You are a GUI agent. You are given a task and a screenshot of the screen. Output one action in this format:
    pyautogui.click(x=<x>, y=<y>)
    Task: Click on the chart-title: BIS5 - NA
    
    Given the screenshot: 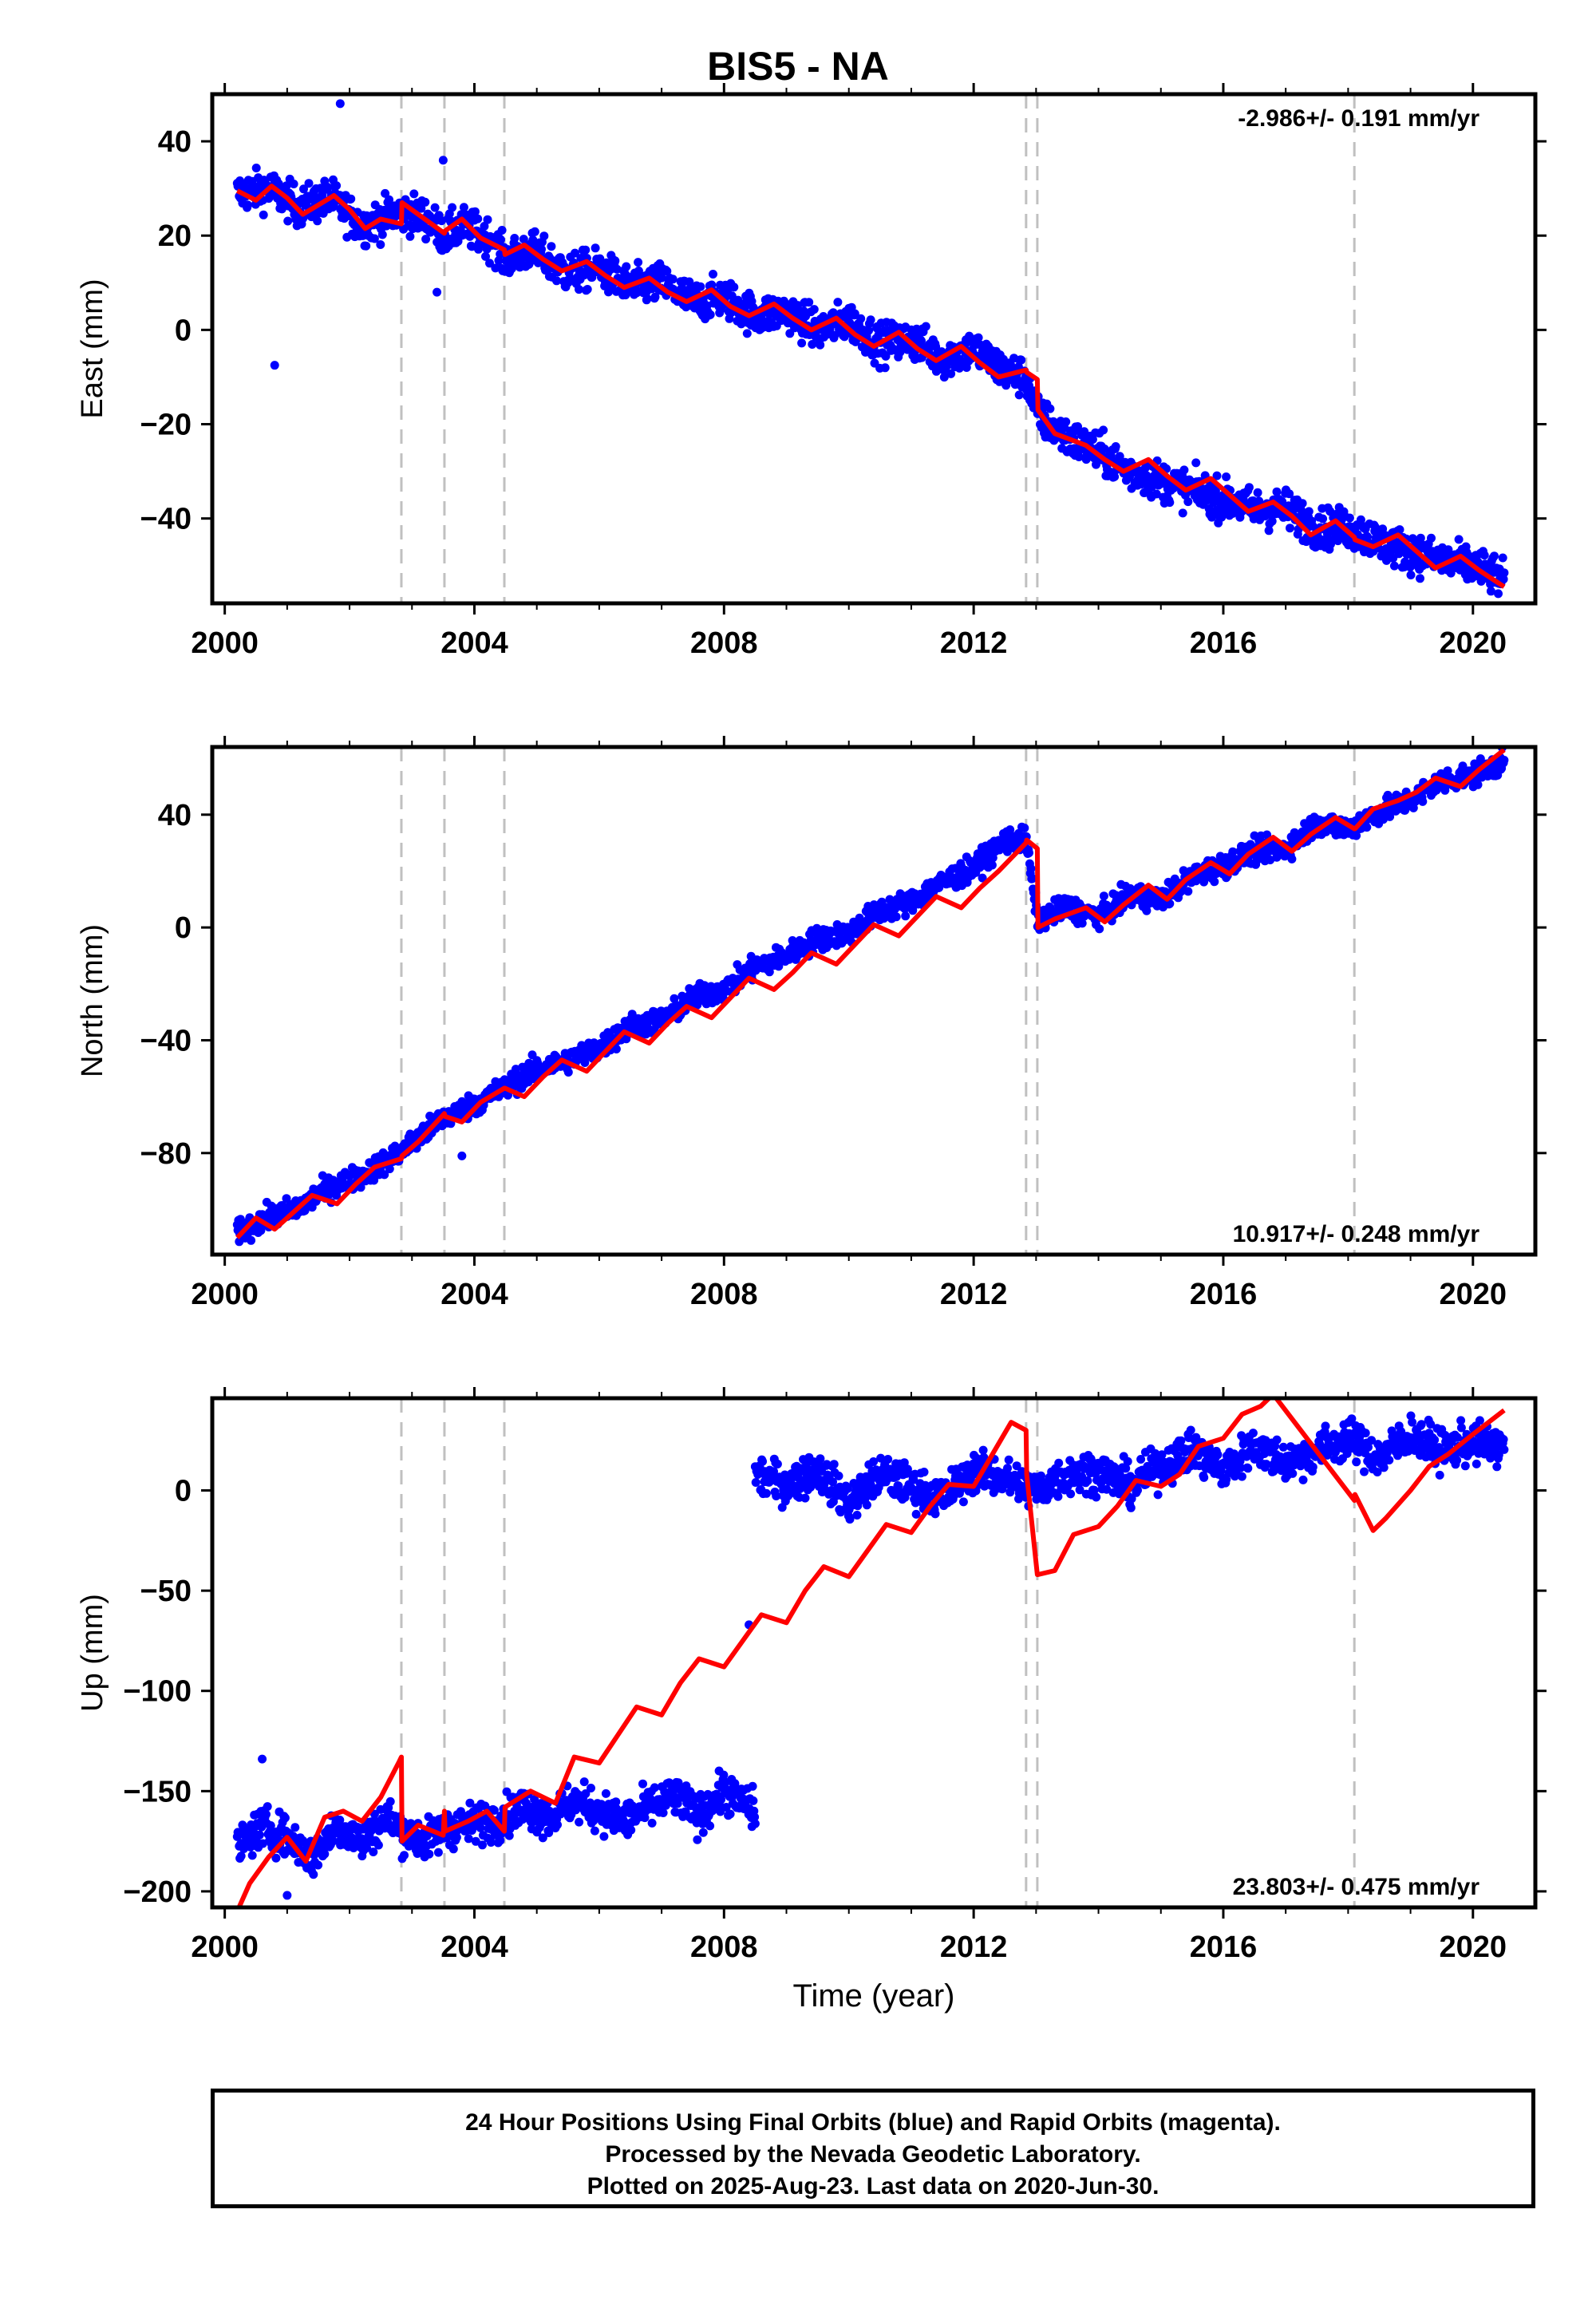 What is the action you would take?
    pyautogui.click(x=798, y=66)
    